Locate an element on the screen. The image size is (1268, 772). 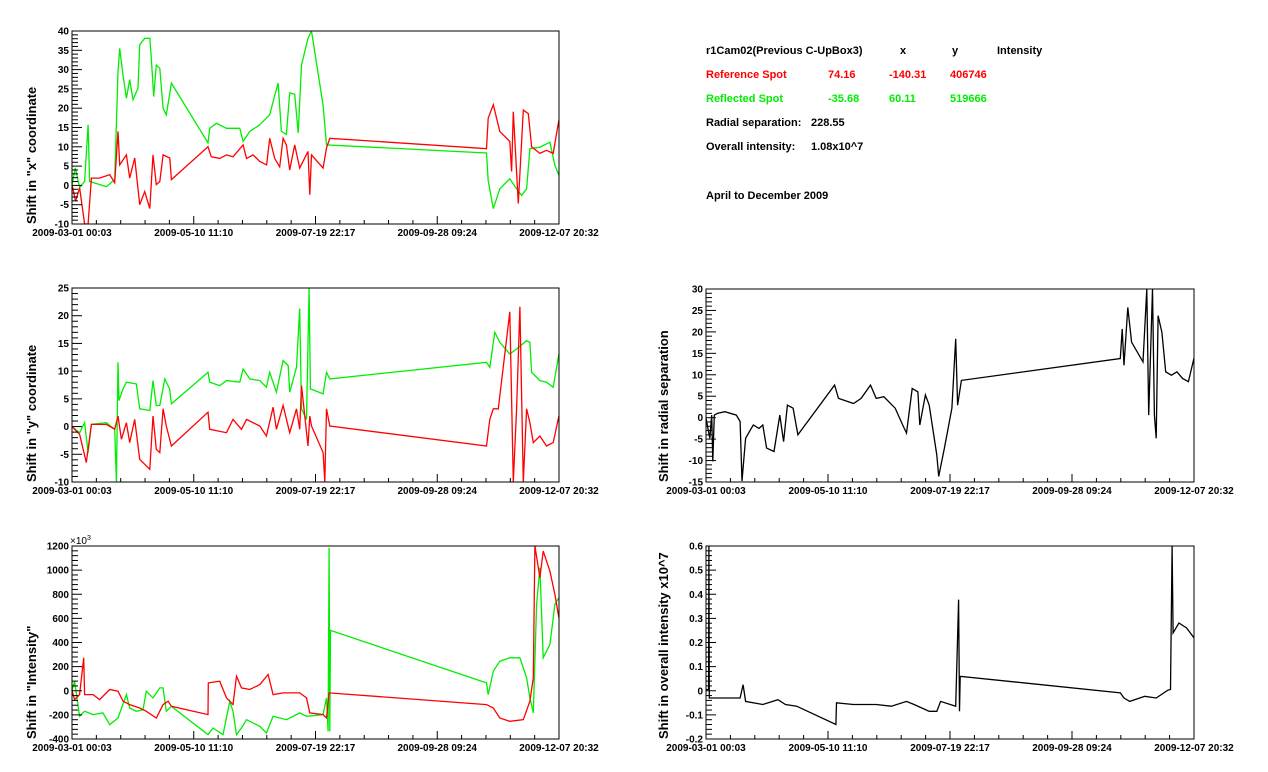
overall-intensity-value: 1.08x10^7 is located at coordinates (837, 147).